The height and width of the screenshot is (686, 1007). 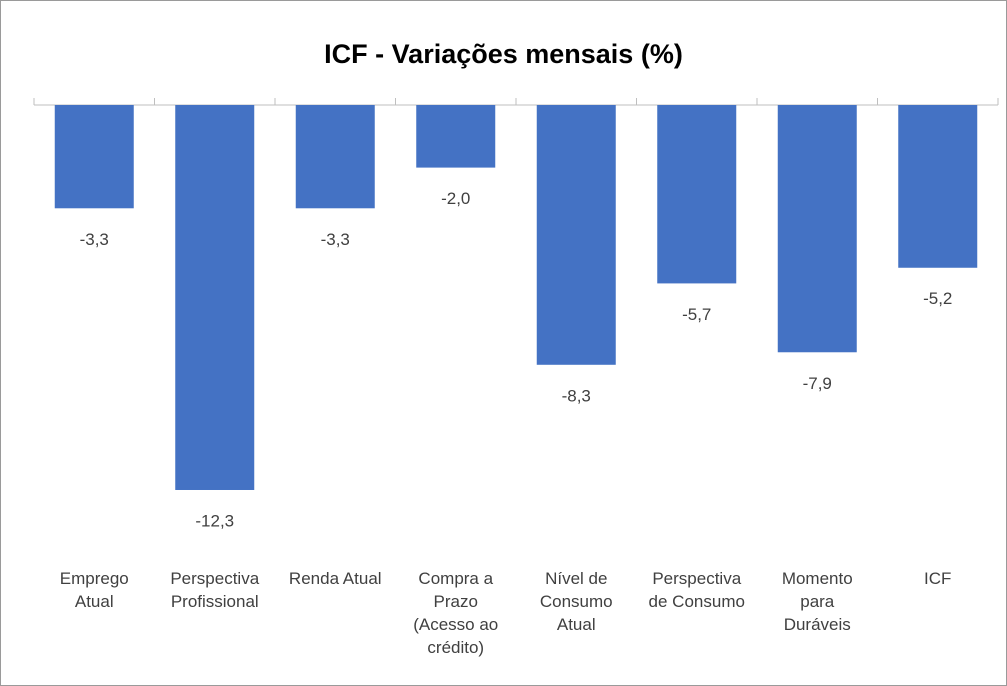 What do you see at coordinates (696, 590) in the screenshot?
I see `x-tick-label: Perspectiva de Consumo` at bounding box center [696, 590].